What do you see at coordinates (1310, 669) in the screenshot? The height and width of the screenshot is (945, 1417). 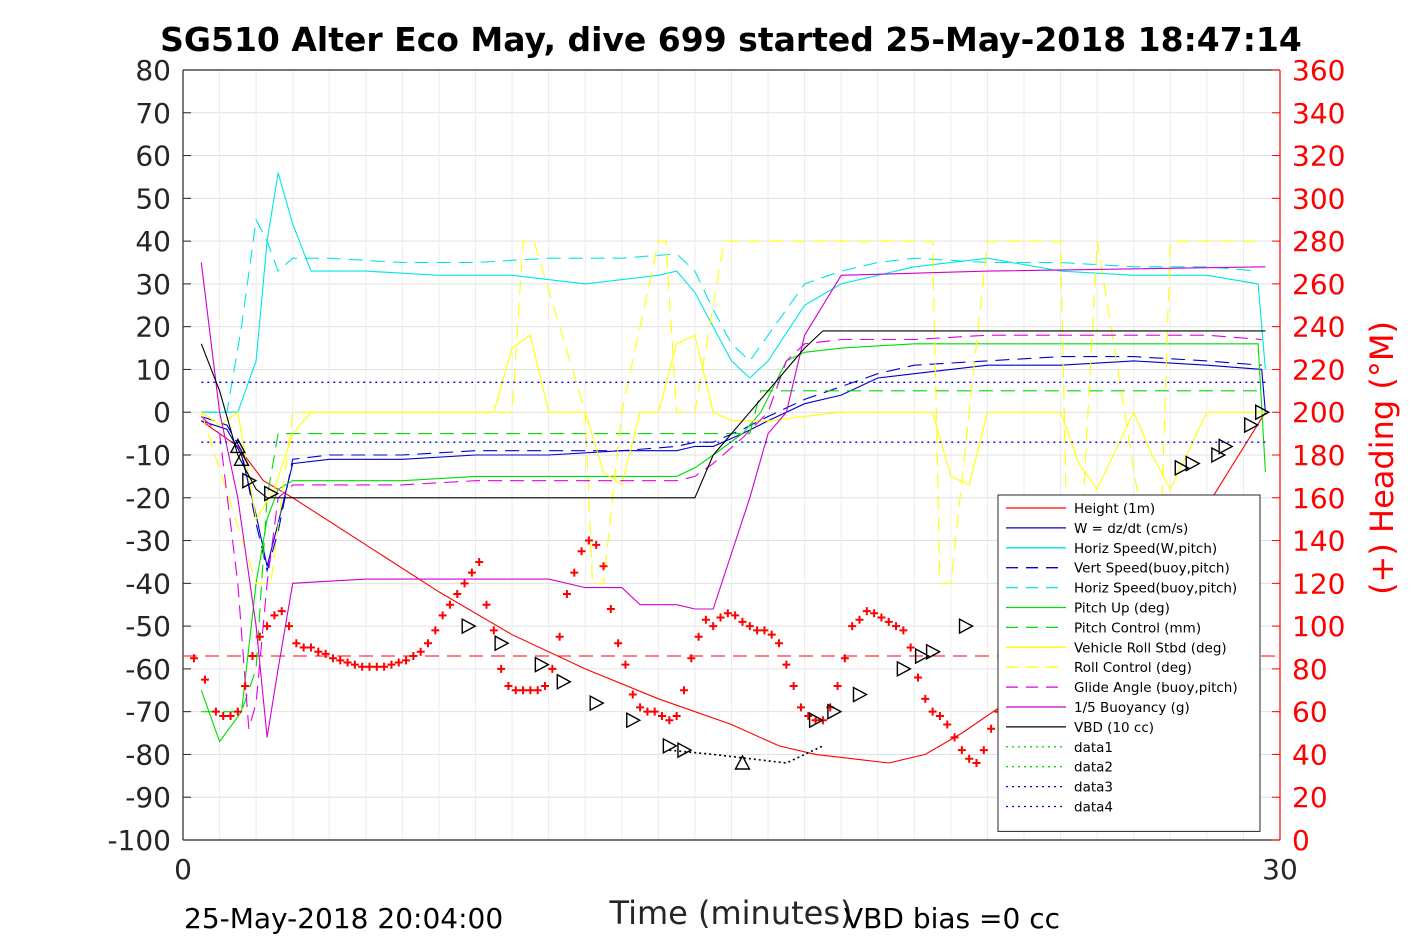 I see `y-tick-right-label: 80` at bounding box center [1310, 669].